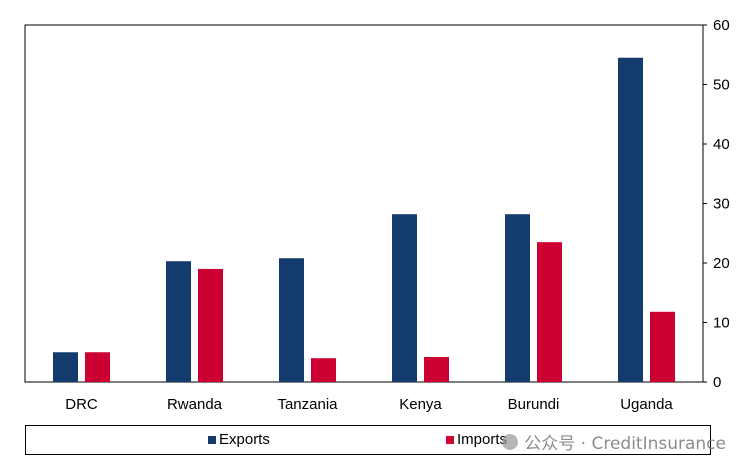 The height and width of the screenshot is (470, 750). What do you see at coordinates (721, 323) in the screenshot?
I see `y-tick-label: 10` at bounding box center [721, 323].